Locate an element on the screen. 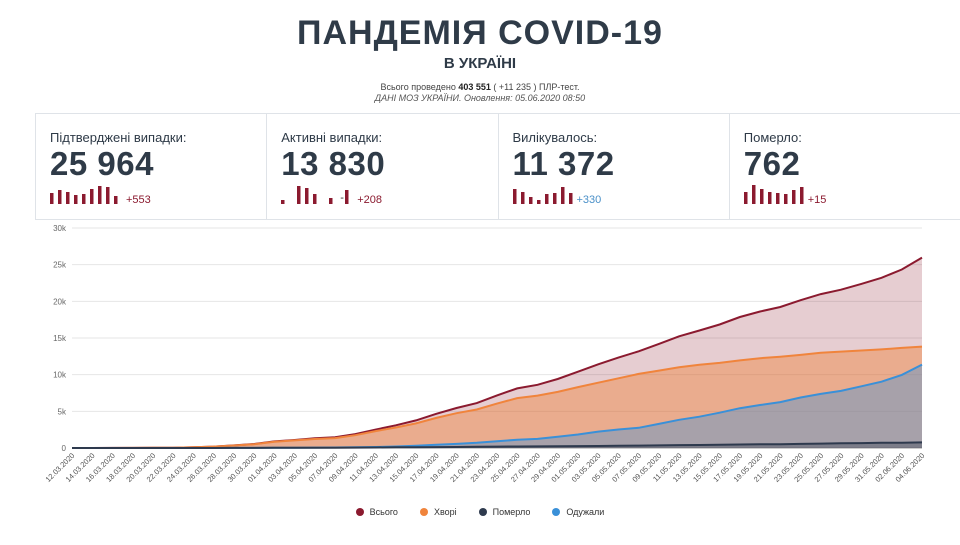 This screenshot has height=545, width=960. card-value: 25 964 is located at coordinates (102, 163).